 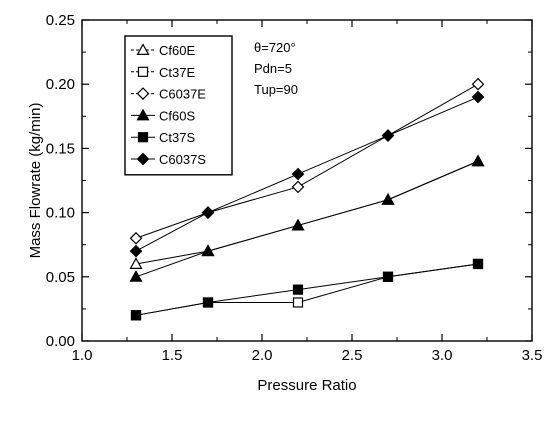 What do you see at coordinates (306, 385) in the screenshot?
I see `x-axis-label: Pressure Ratio` at bounding box center [306, 385].